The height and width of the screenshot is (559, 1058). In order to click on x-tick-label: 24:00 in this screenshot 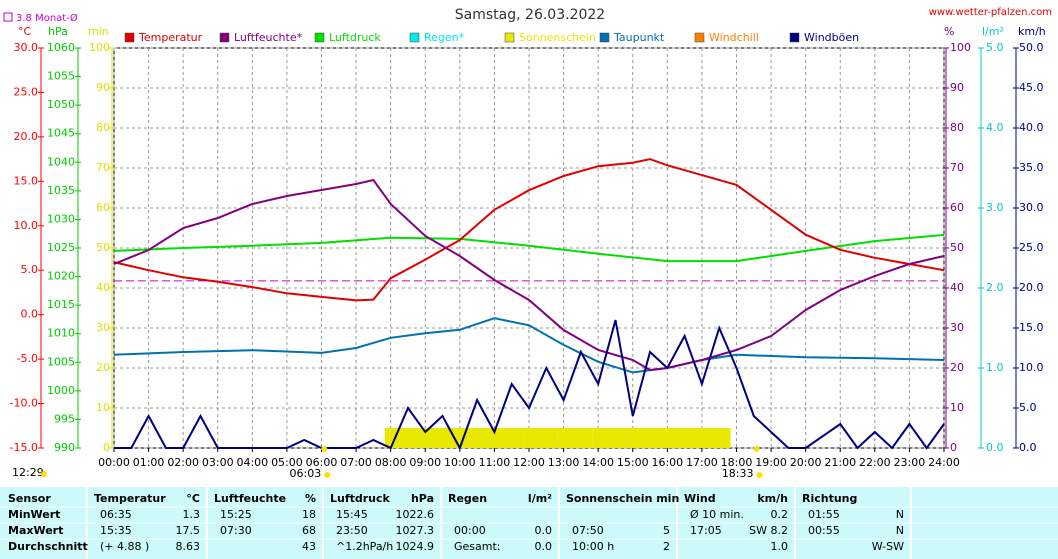, I will do `click(944, 462)`.